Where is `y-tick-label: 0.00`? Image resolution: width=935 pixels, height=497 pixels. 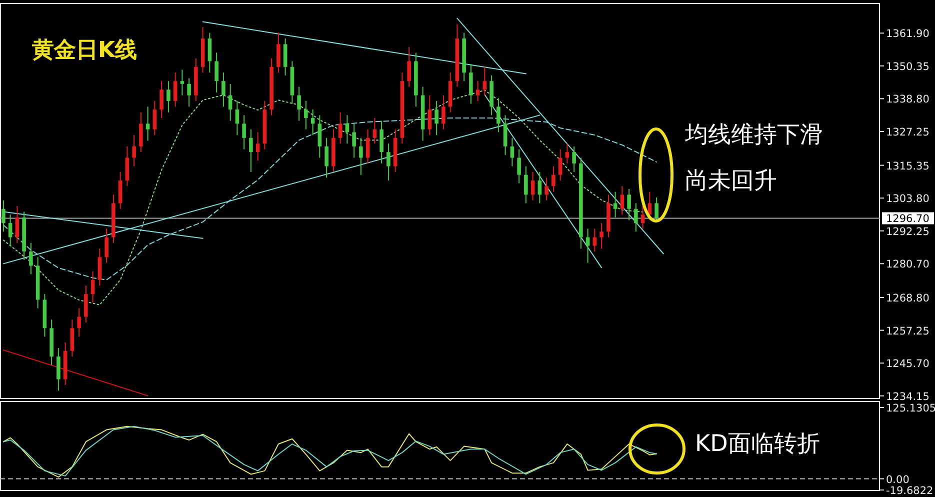
y-tick-label: 0.00 is located at coordinates (898, 480).